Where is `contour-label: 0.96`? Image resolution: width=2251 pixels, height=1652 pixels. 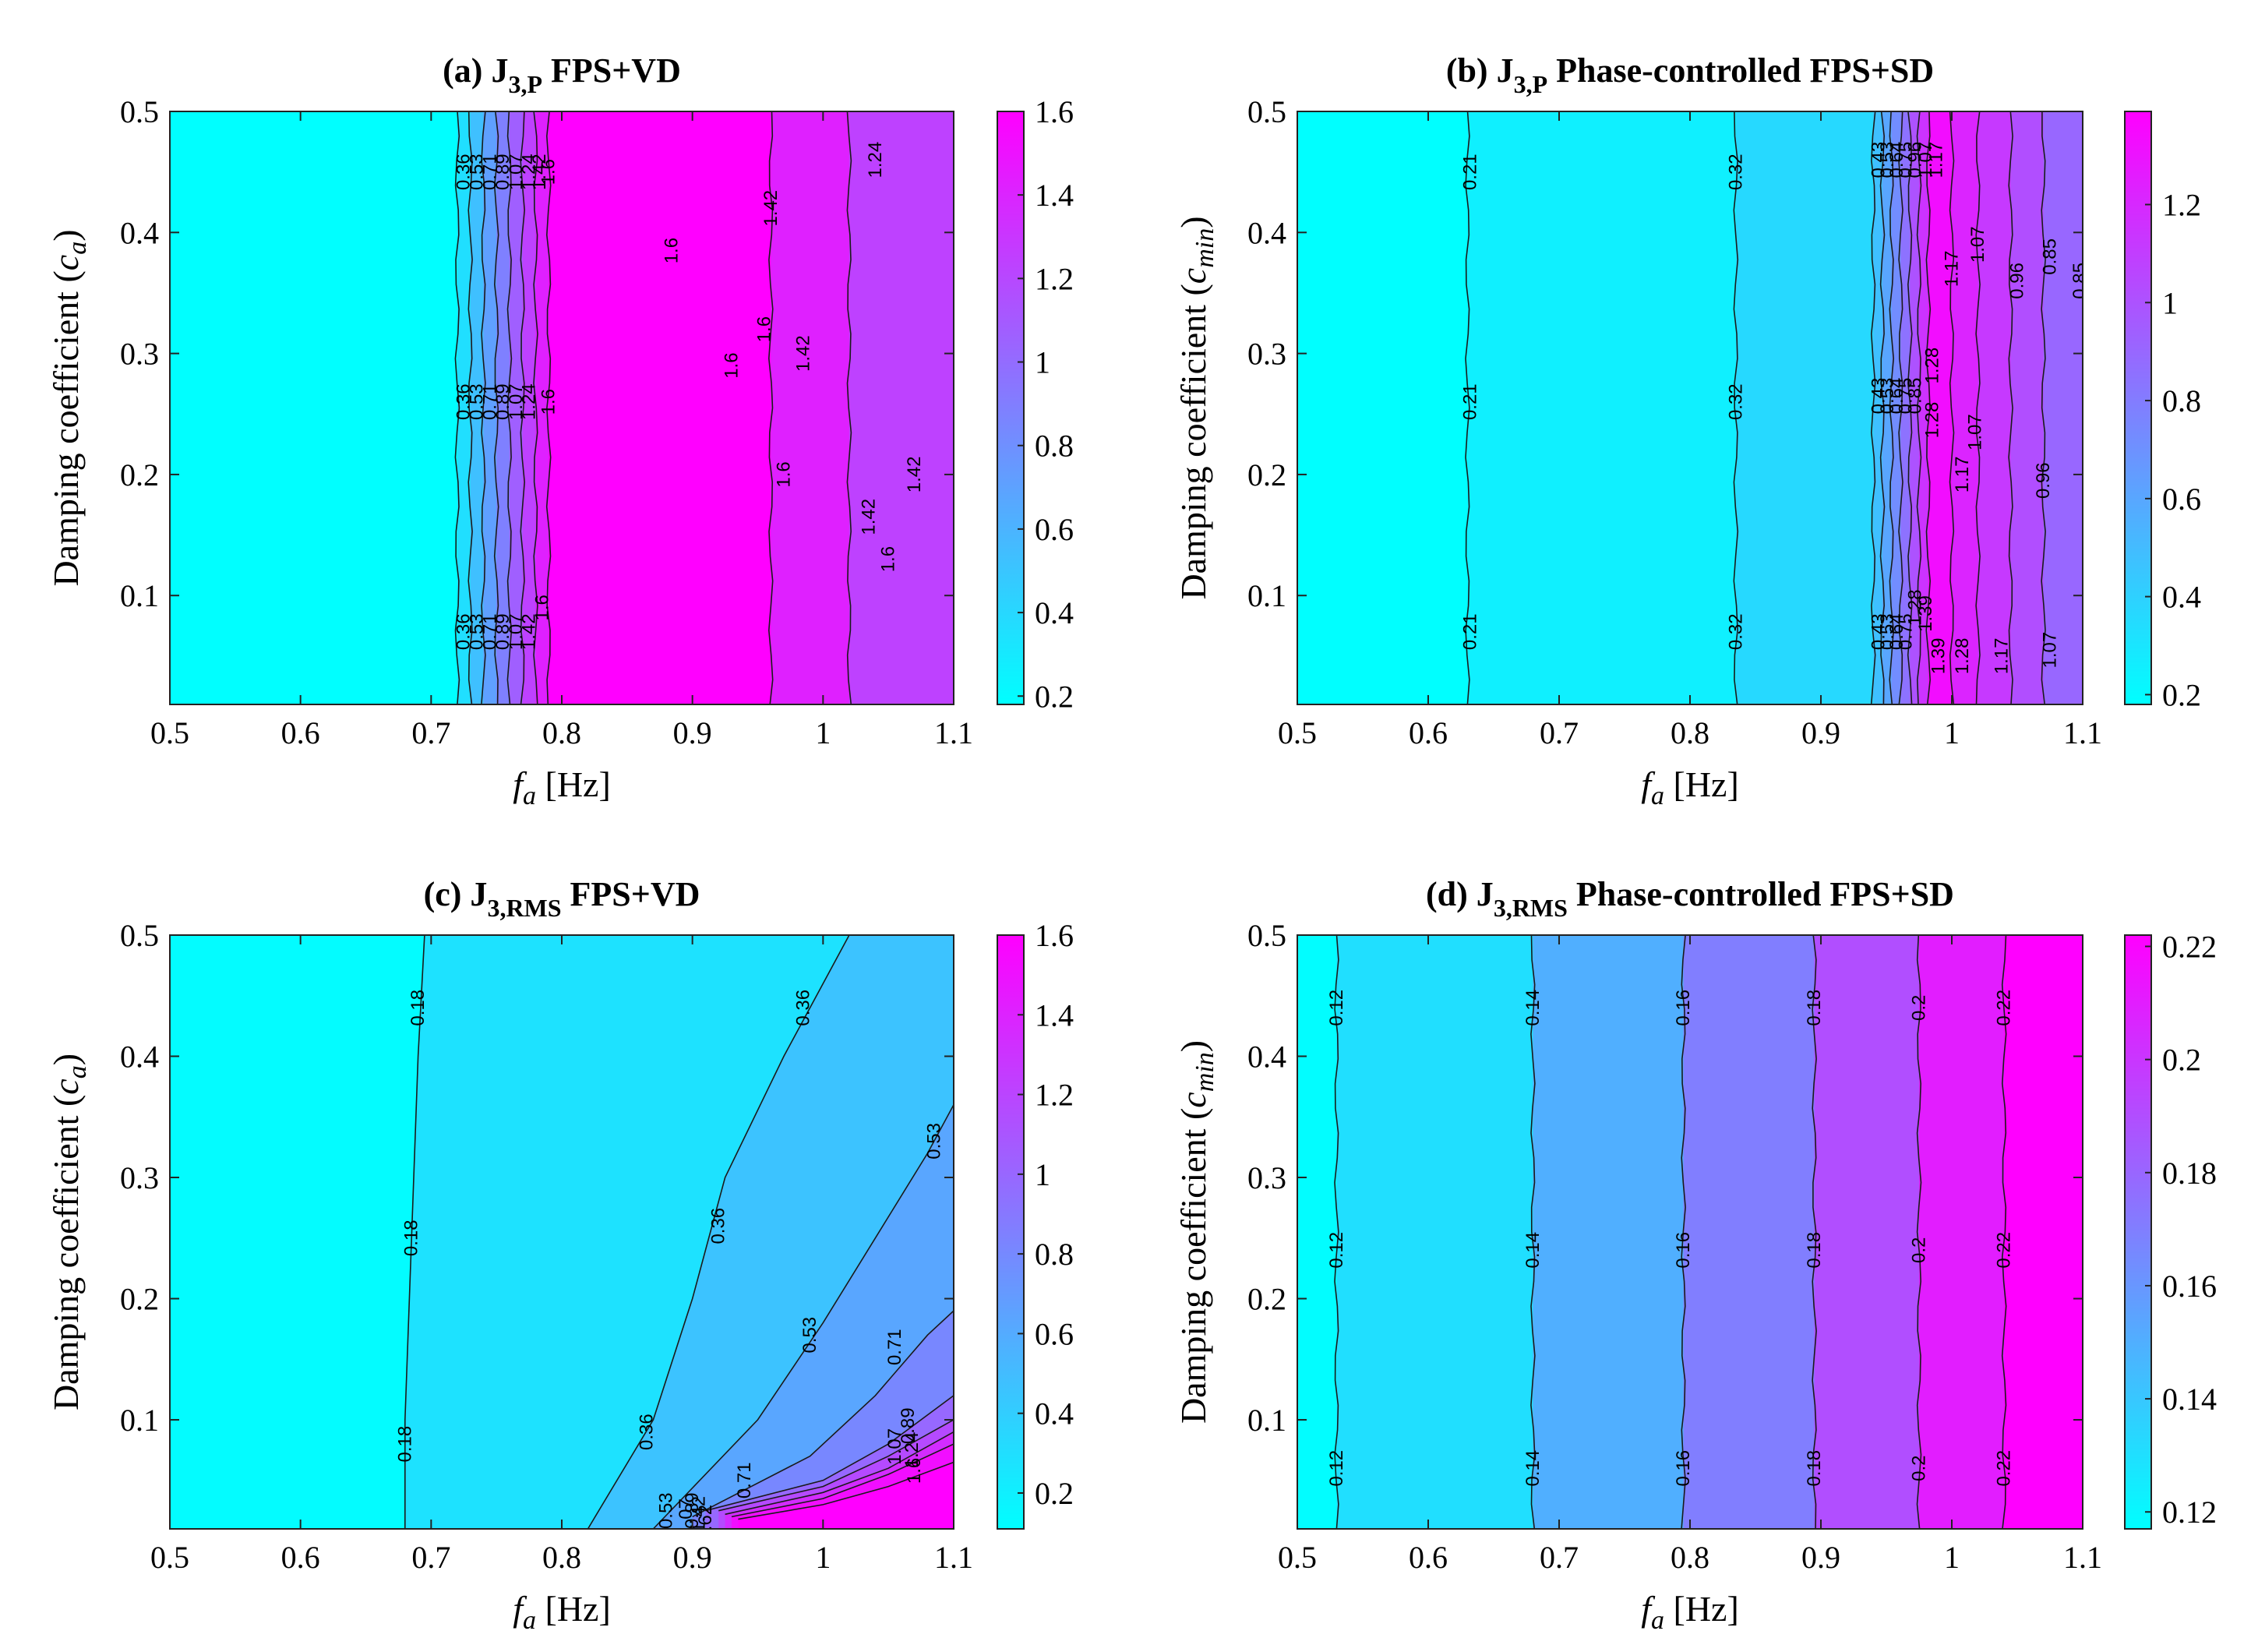
contour-label: 0.96 is located at coordinates (2017, 281).